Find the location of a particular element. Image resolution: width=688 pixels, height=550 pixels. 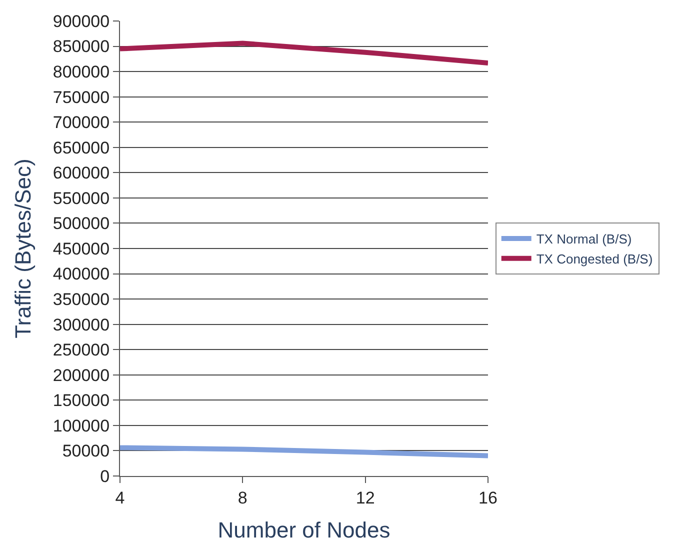

x-tick-label: 8 is located at coordinates (243, 498).